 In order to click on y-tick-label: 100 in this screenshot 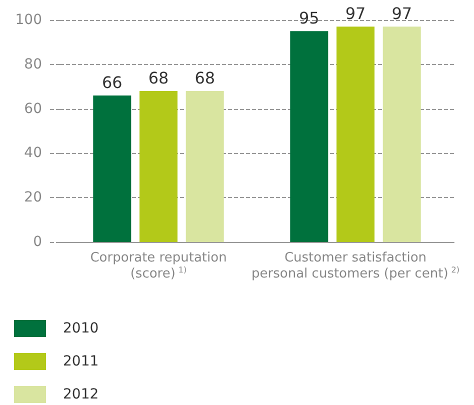, I will do `click(28, 20)`.